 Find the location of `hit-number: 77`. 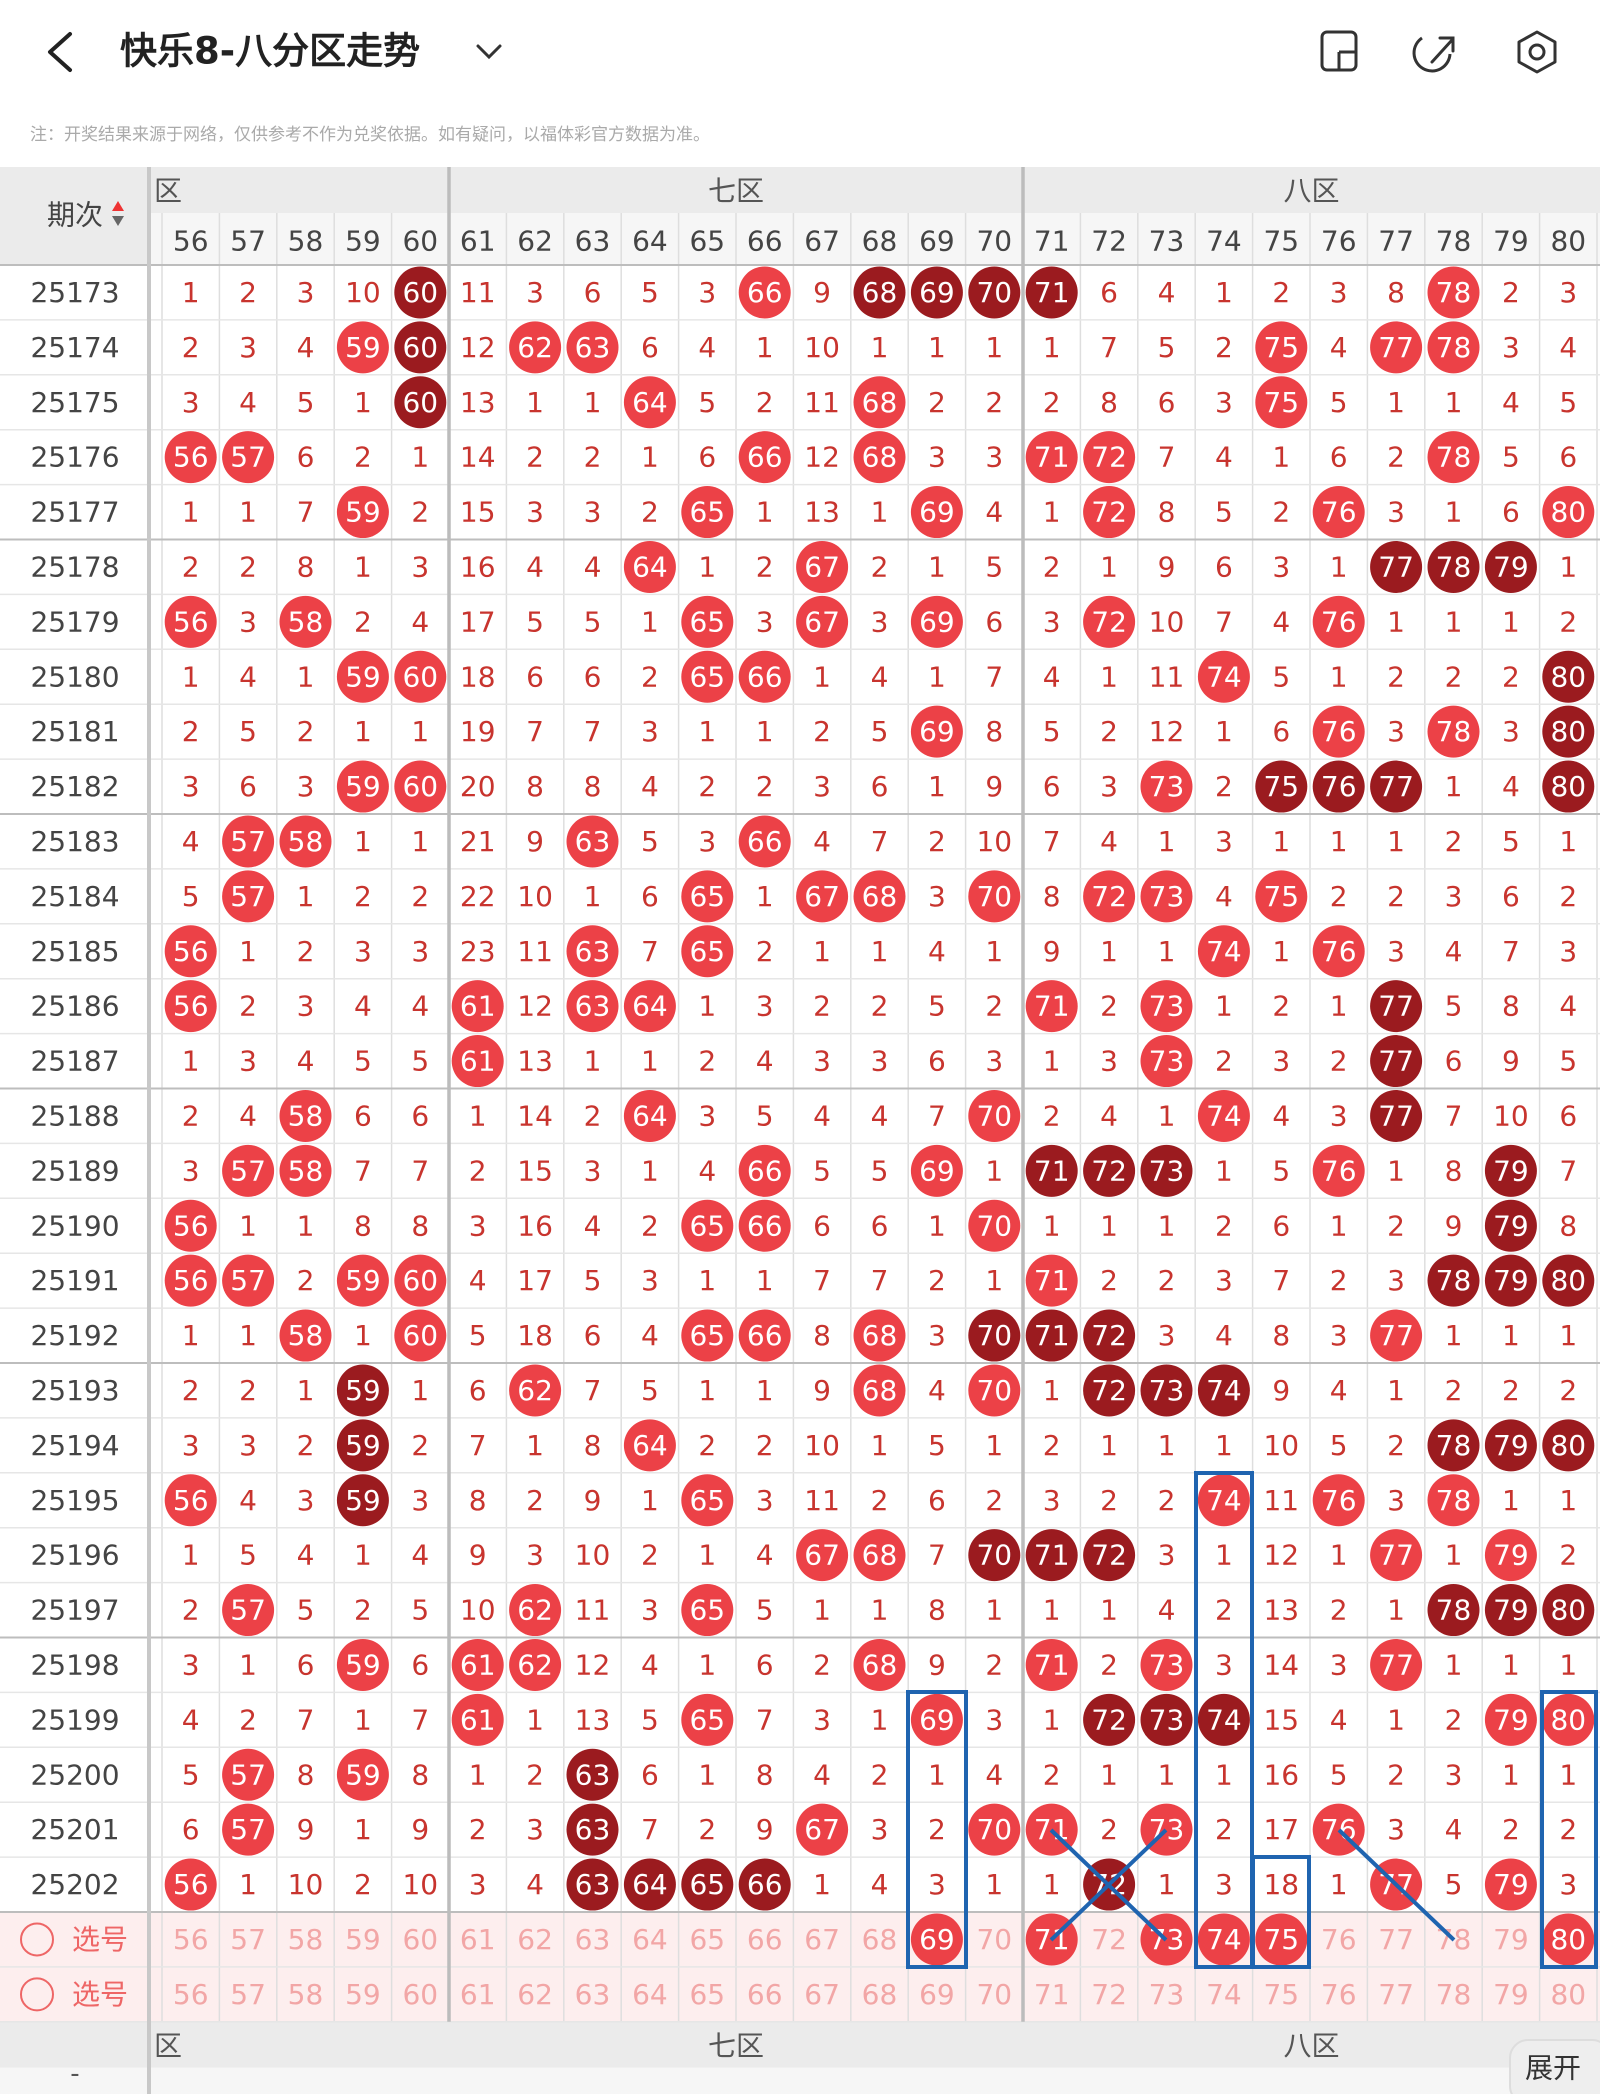

hit-number: 77 is located at coordinates (1396, 347).